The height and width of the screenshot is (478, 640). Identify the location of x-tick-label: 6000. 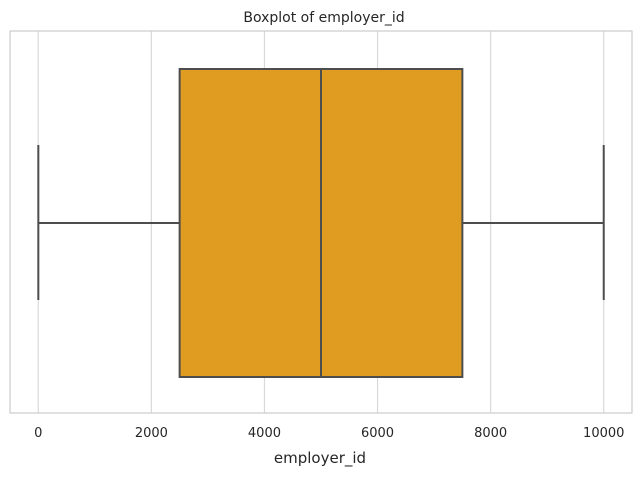
(377, 433).